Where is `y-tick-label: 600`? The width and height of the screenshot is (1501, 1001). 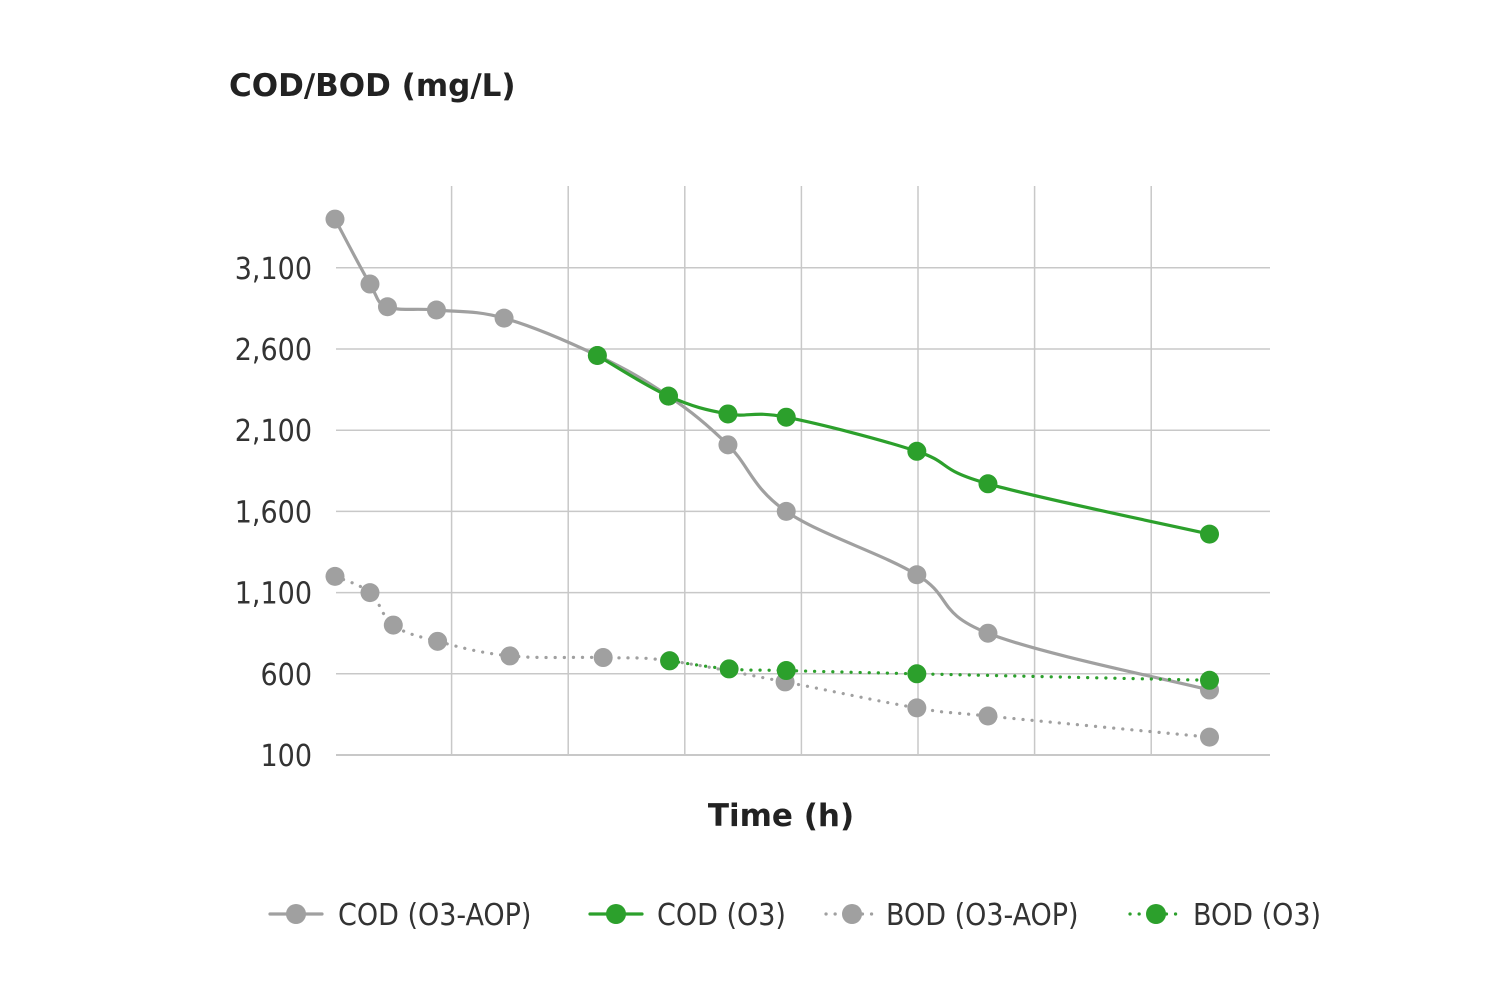
y-tick-label: 600 is located at coordinates (286, 675).